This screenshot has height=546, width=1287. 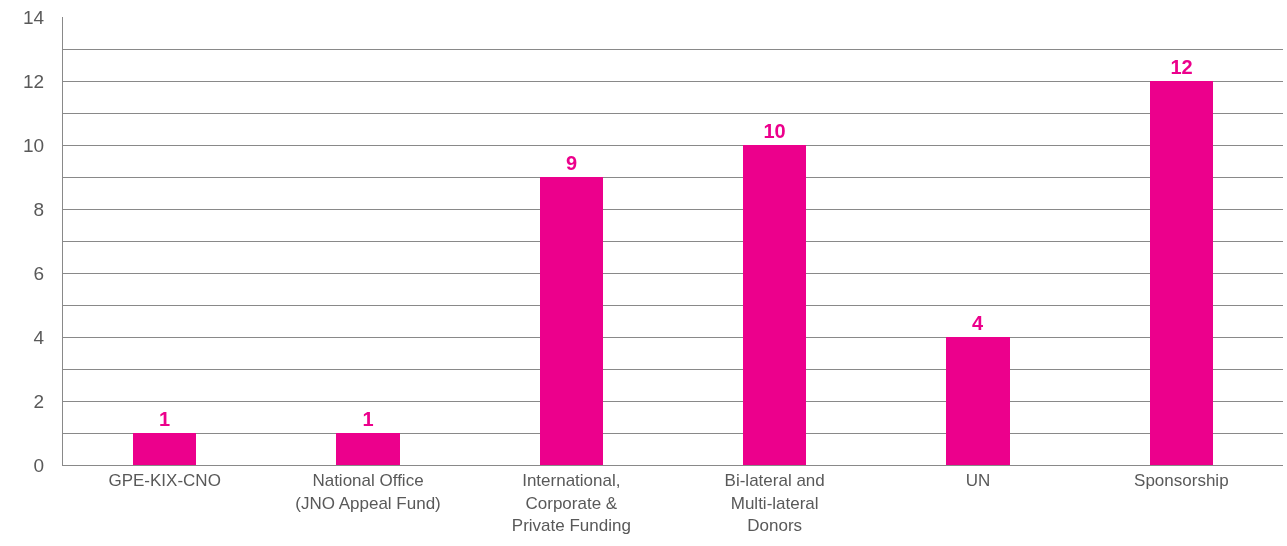 What do you see at coordinates (34, 17) in the screenshot?
I see `y-tick-label: 14` at bounding box center [34, 17].